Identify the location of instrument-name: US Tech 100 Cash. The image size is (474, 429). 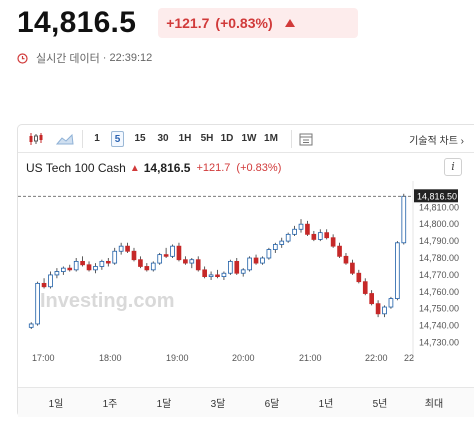
(76, 168).